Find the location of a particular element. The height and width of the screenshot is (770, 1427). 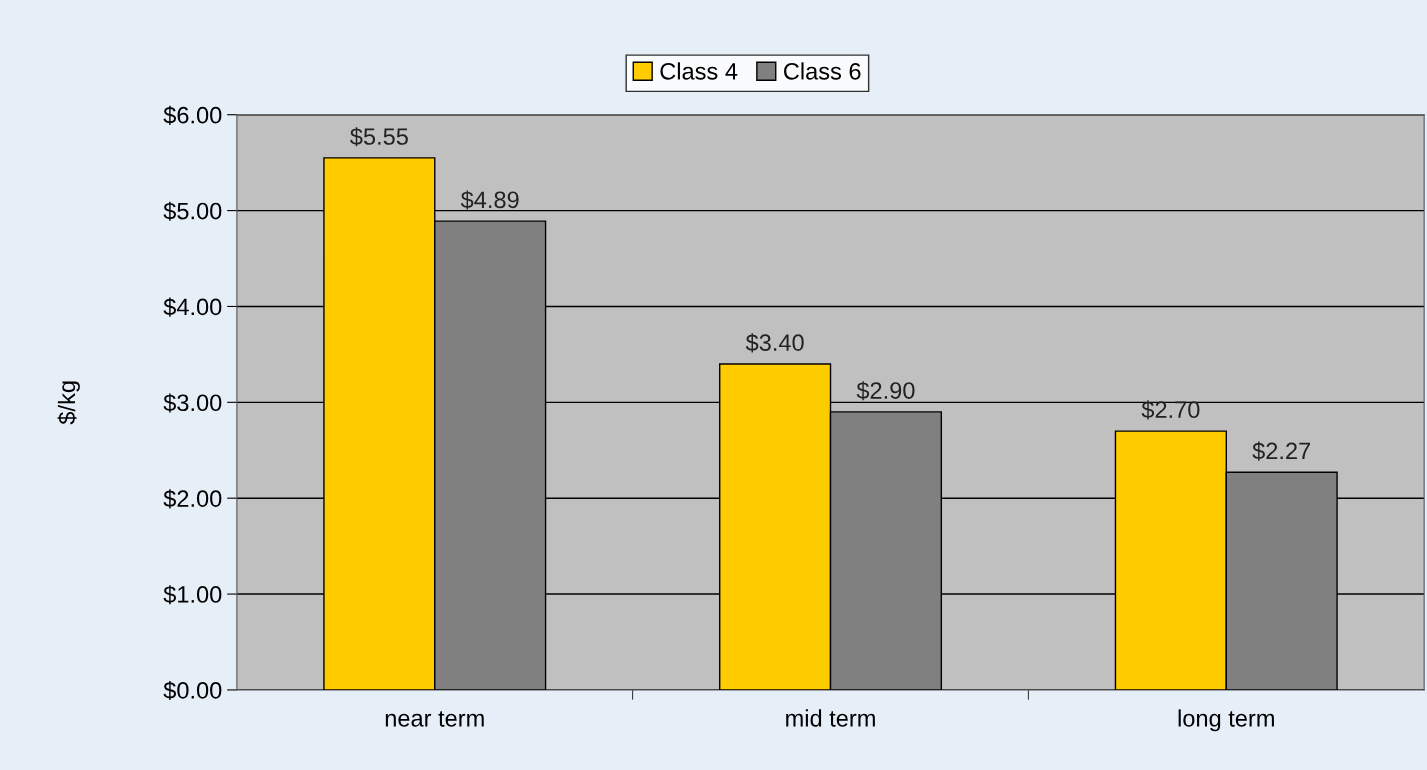

y-tick-label: $3.00 is located at coordinates (192, 403).